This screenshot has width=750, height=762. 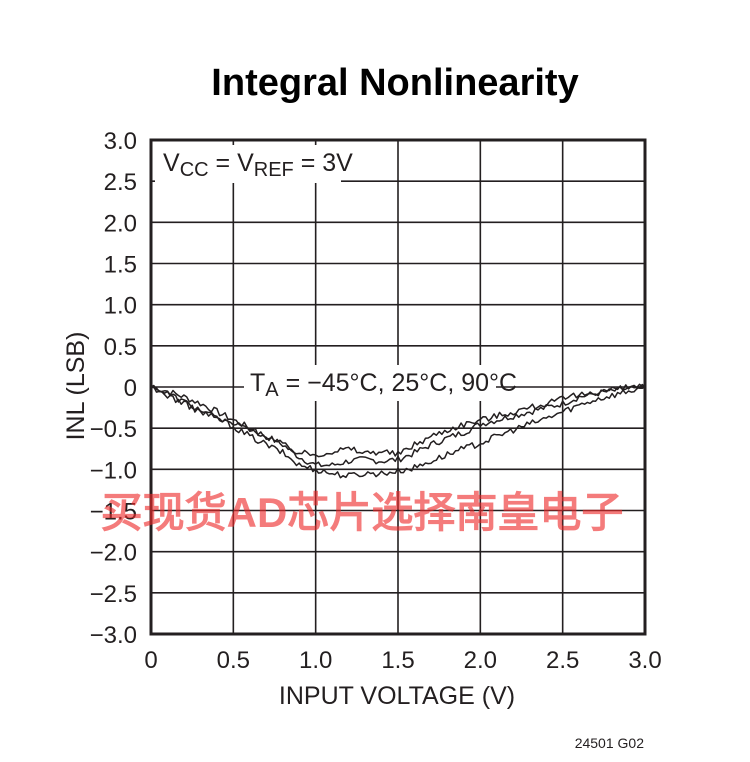 I want to click on x-tick-label: 0.5, so click(x=233, y=660).